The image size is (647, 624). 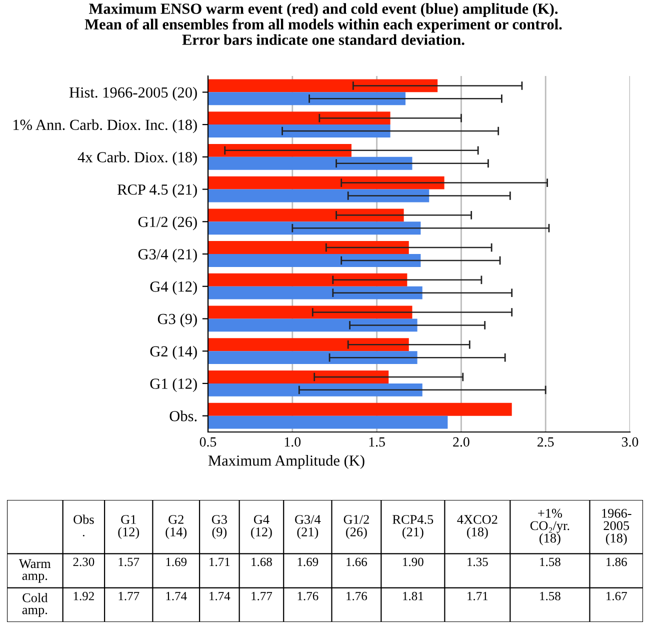 What do you see at coordinates (308, 527) in the screenshot?
I see `category-label: G3/4 (21)` at bounding box center [308, 527].